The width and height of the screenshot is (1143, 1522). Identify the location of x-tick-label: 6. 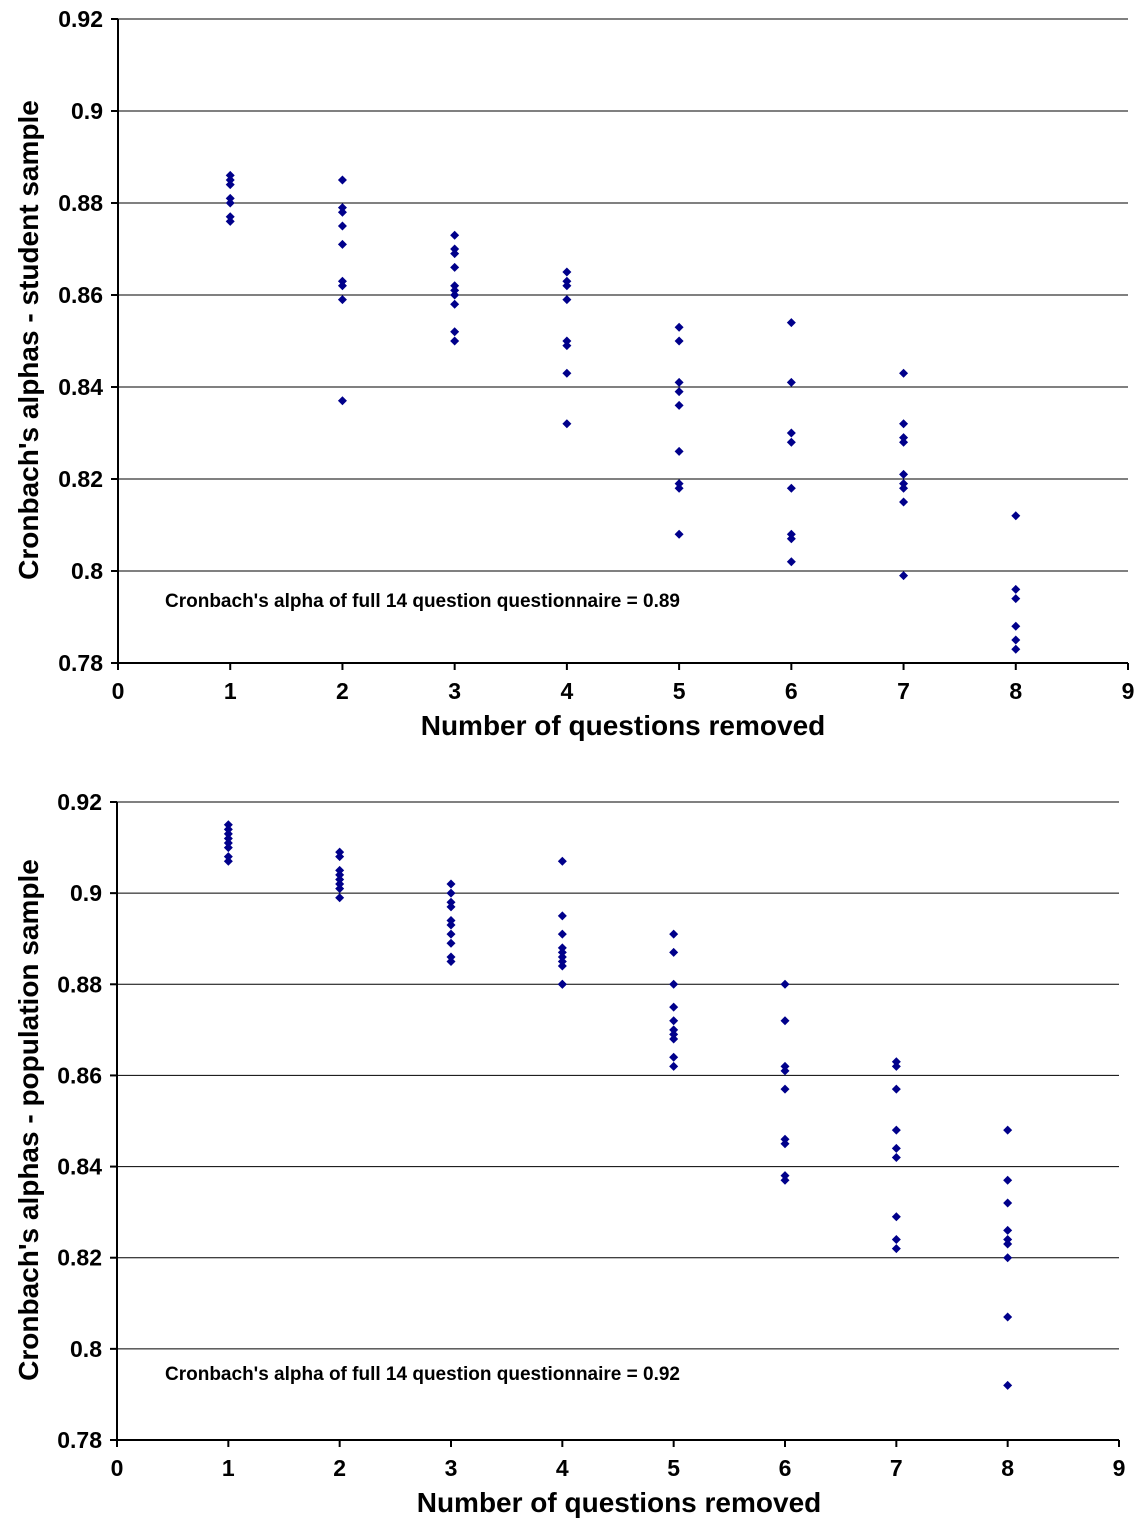
(785, 1468).